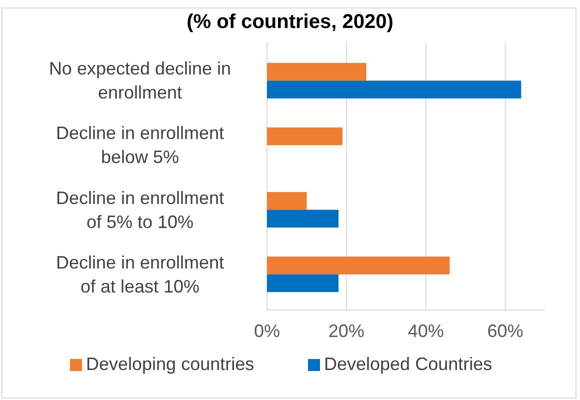 This screenshot has width=580, height=400. I want to click on x-tick-label: 60%, so click(505, 331).